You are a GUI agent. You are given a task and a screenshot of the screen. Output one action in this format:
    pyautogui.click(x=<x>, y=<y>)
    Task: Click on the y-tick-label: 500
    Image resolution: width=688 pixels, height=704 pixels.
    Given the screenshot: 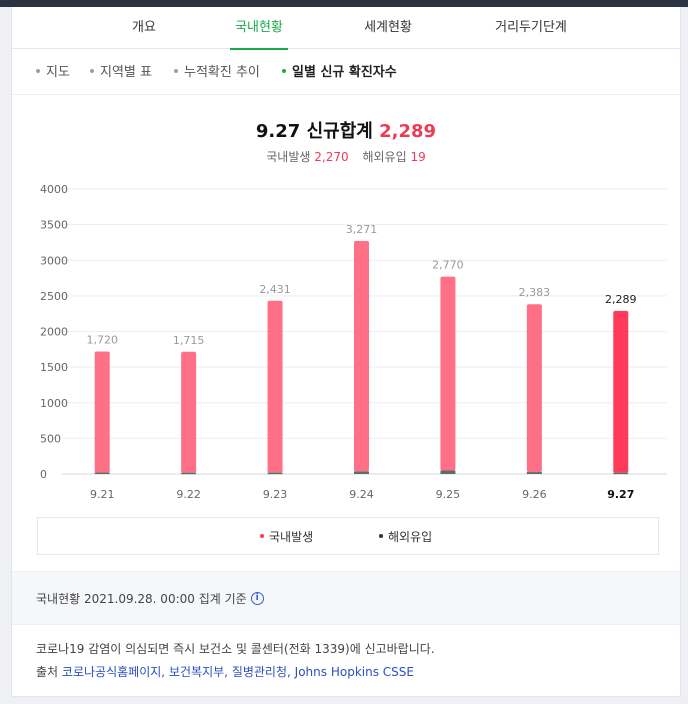 What is the action you would take?
    pyautogui.click(x=50, y=438)
    